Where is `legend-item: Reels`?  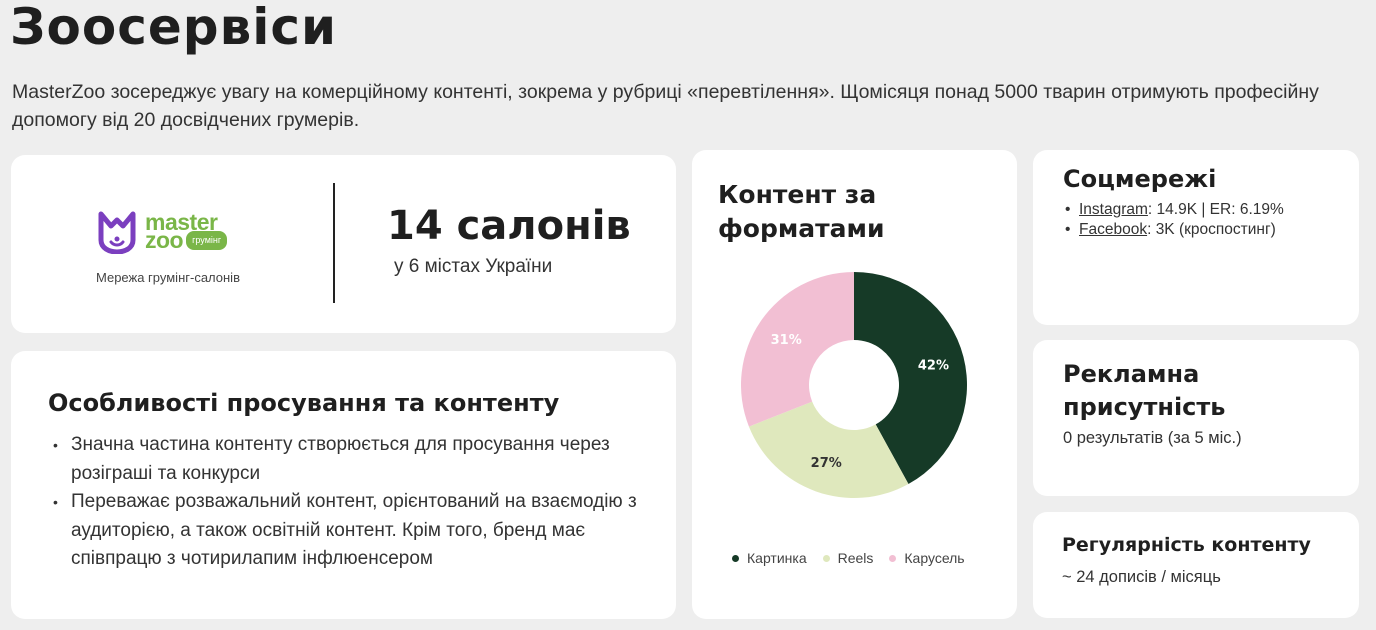 legend-item: Reels is located at coordinates (848, 558).